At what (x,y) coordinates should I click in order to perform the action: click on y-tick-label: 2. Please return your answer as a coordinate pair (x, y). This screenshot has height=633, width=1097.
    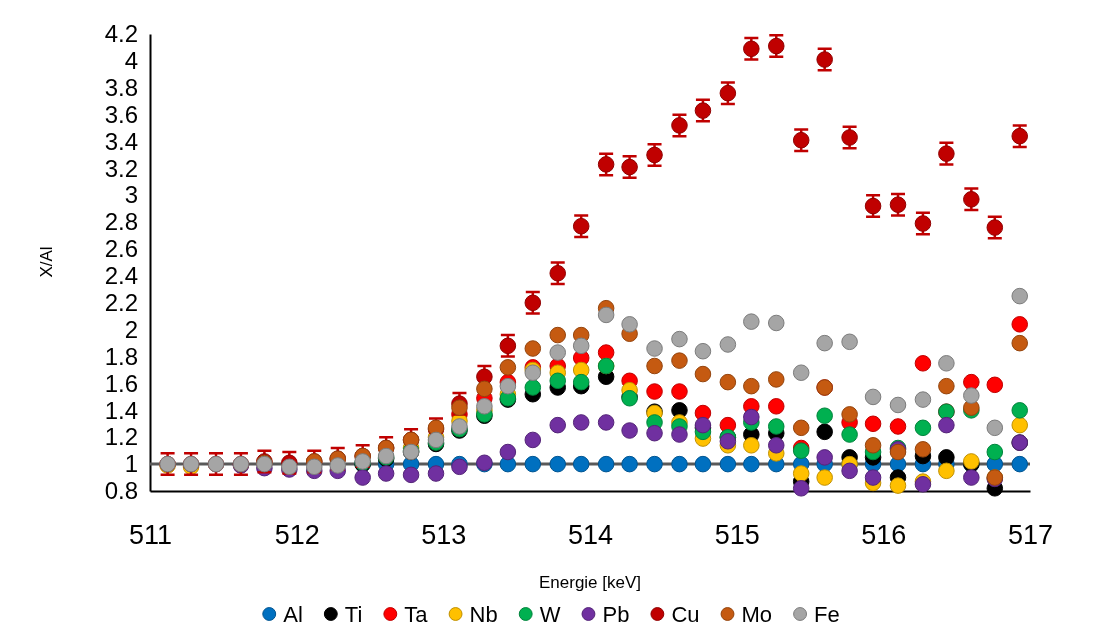
    Looking at the image, I should click on (131, 329).